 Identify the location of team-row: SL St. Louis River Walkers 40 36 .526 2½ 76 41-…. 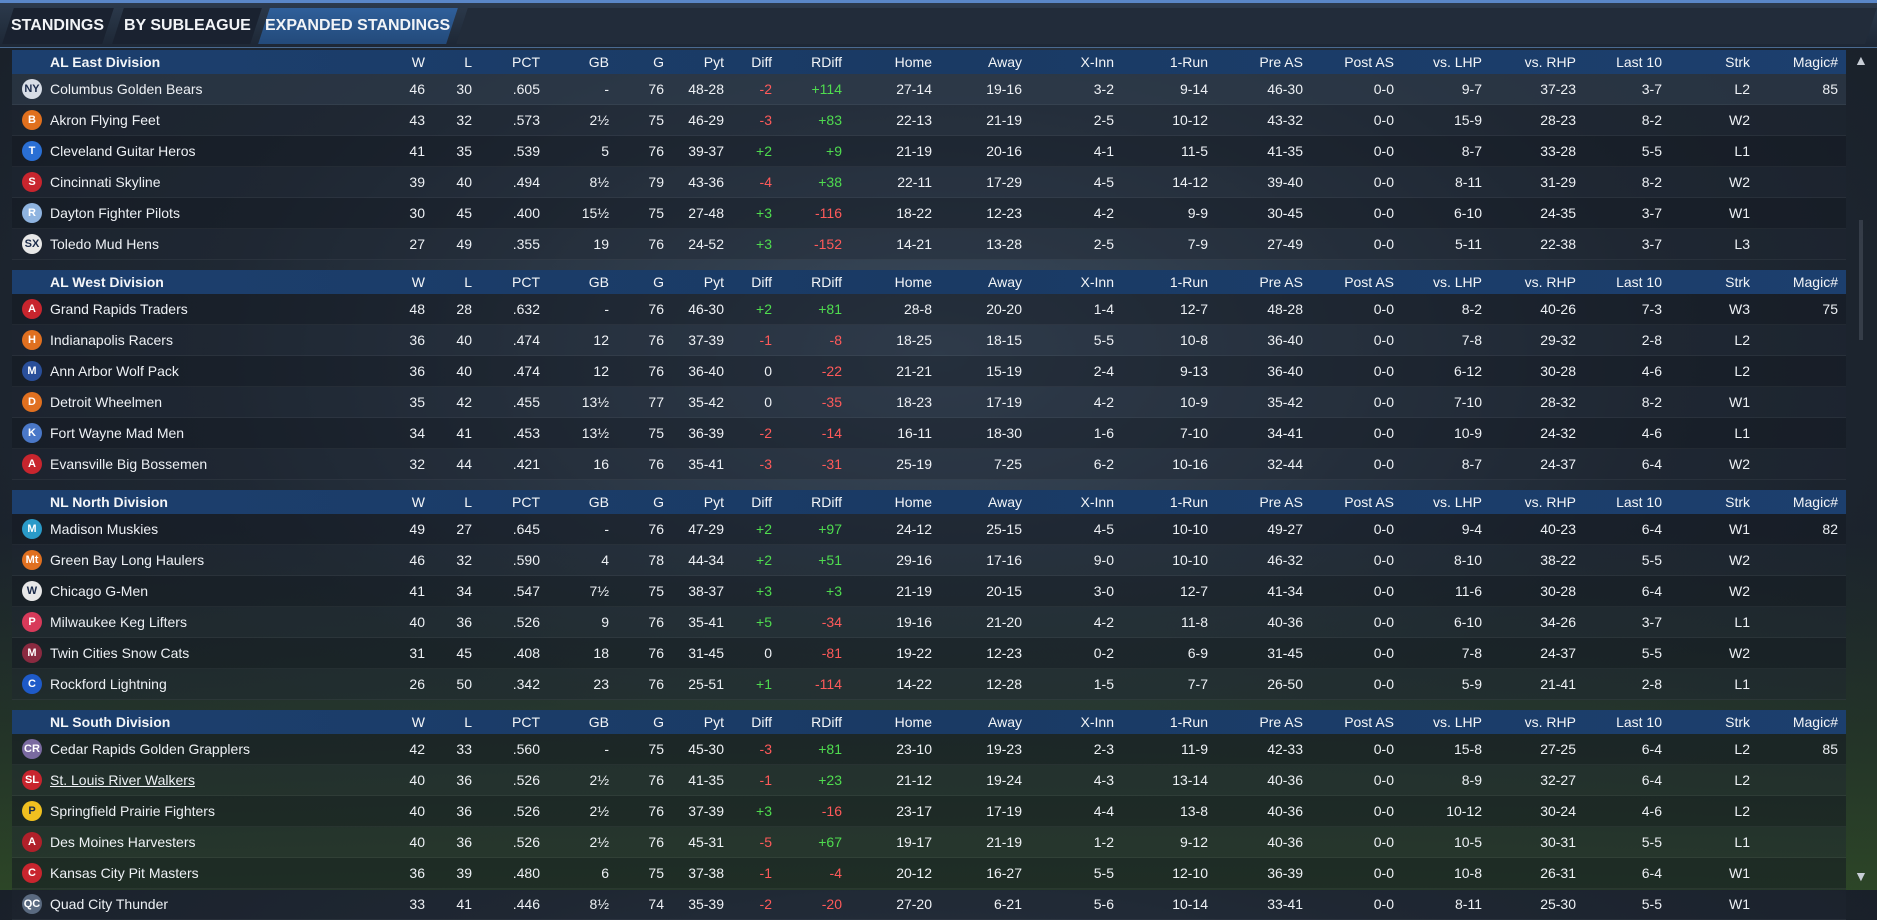
(929, 780).